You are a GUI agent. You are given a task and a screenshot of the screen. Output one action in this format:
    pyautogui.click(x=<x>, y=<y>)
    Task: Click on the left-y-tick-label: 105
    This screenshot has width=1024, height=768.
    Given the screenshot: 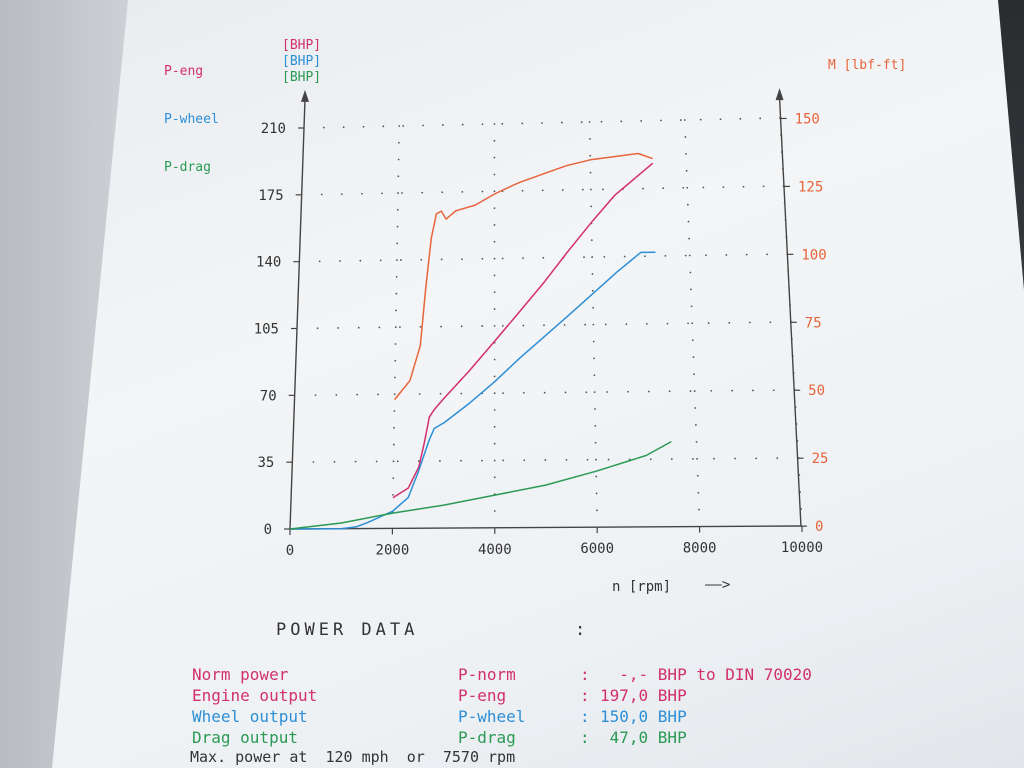 What is the action you would take?
    pyautogui.click(x=266, y=330)
    